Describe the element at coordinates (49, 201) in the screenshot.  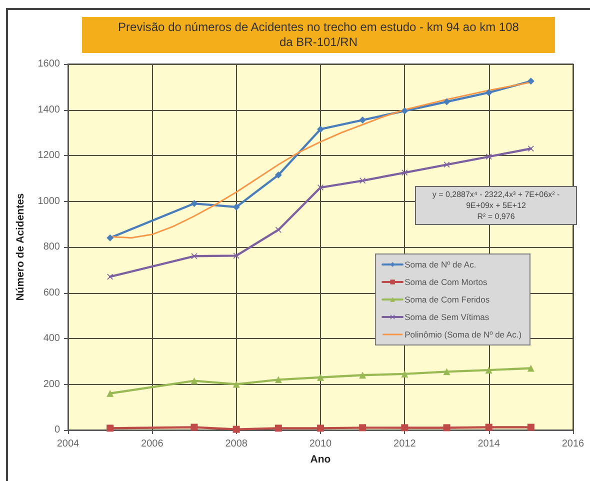
I see `y-tick-label: 1000` at that location.